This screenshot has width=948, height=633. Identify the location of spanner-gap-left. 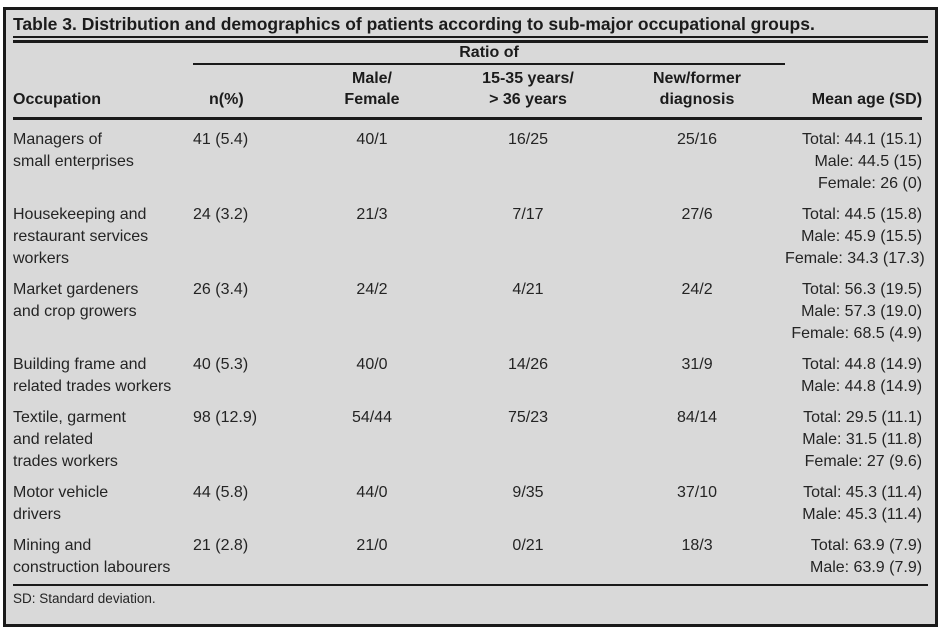
(103, 53).